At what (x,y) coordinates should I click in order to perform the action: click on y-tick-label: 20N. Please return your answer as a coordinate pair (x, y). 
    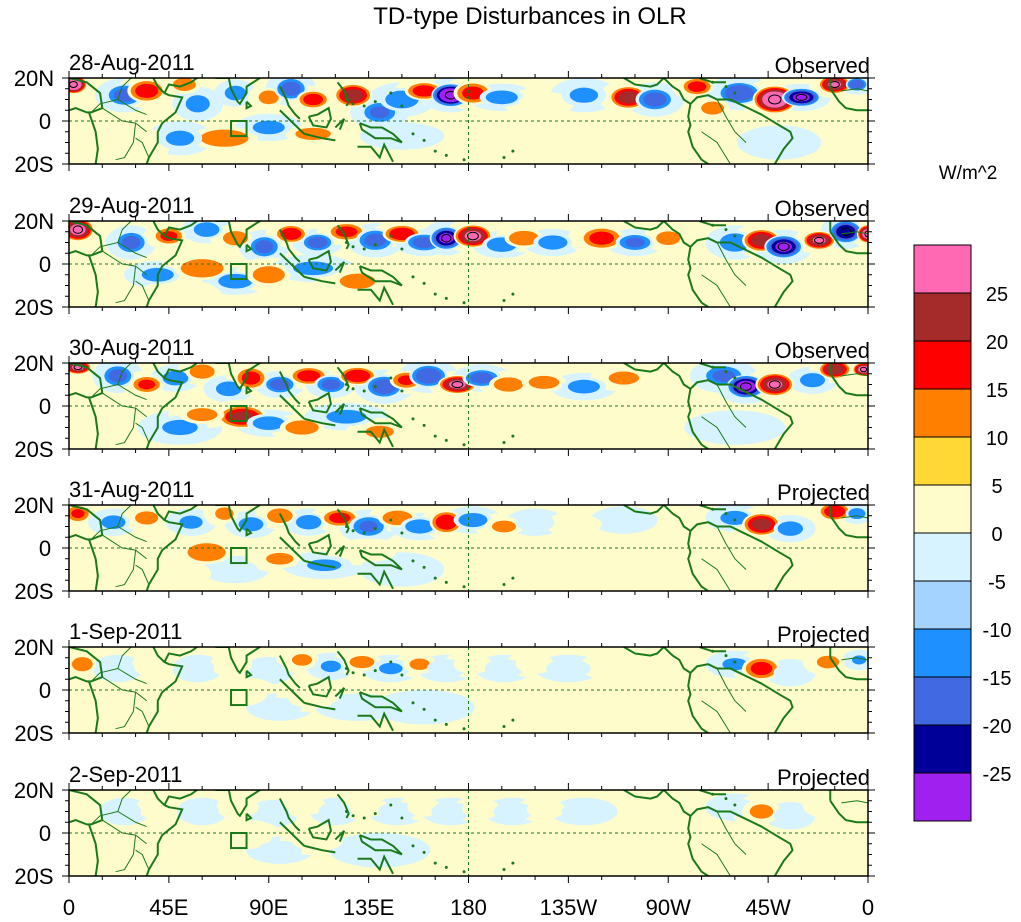
    Looking at the image, I should click on (34, 78).